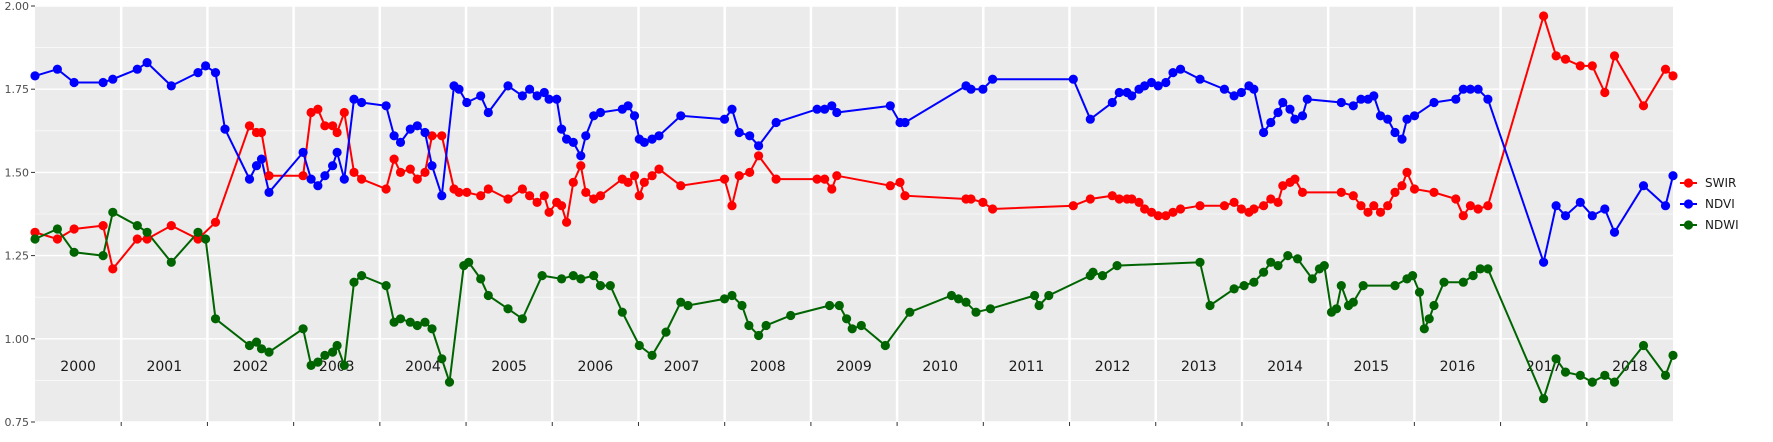  Describe the element at coordinates (251, 367) in the screenshot. I see `year-label: 2002` at that location.